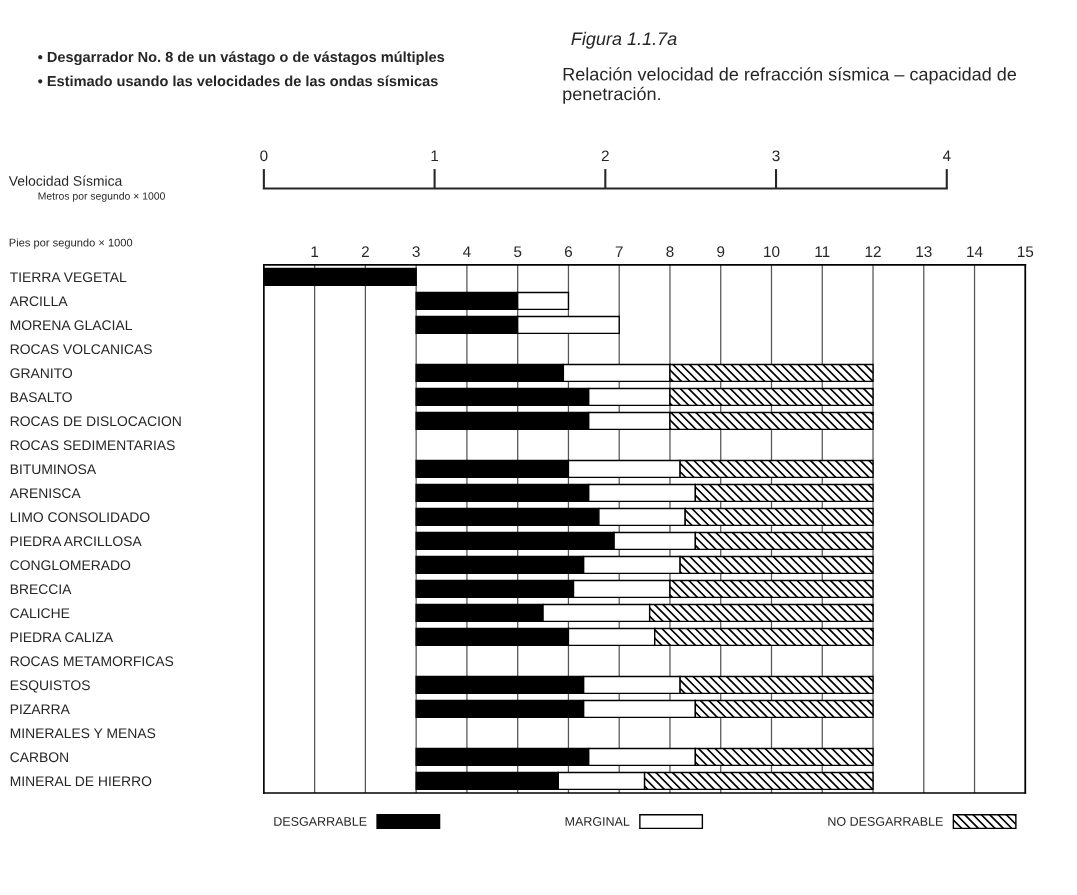 Image resolution: width=1077 pixels, height=895 pixels. Describe the element at coordinates (975, 251) in the screenshot. I see `x-tick-label: 14` at that location.